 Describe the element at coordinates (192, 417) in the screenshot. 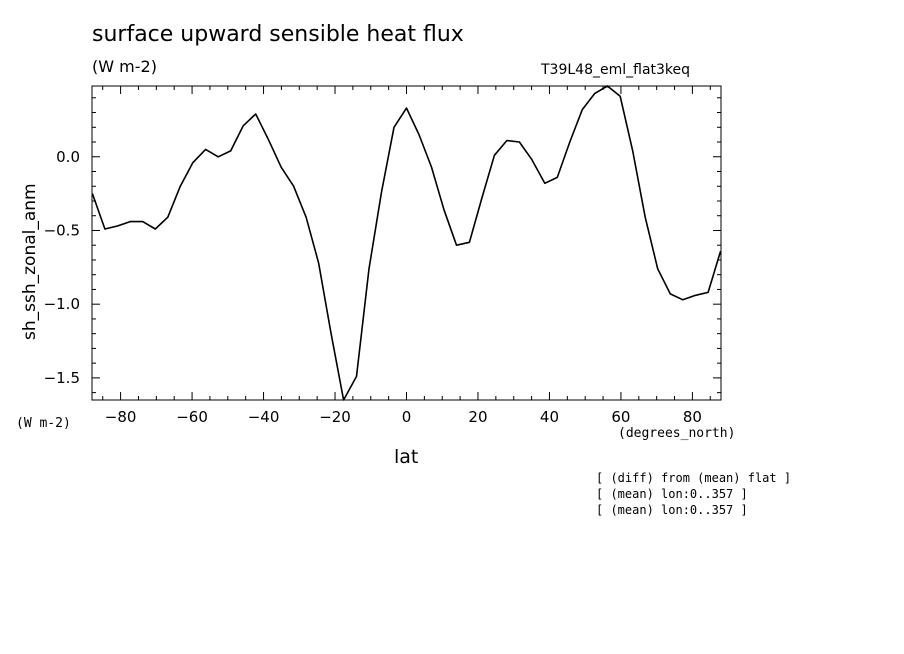

I see `x-tick-label: −60` at that location.